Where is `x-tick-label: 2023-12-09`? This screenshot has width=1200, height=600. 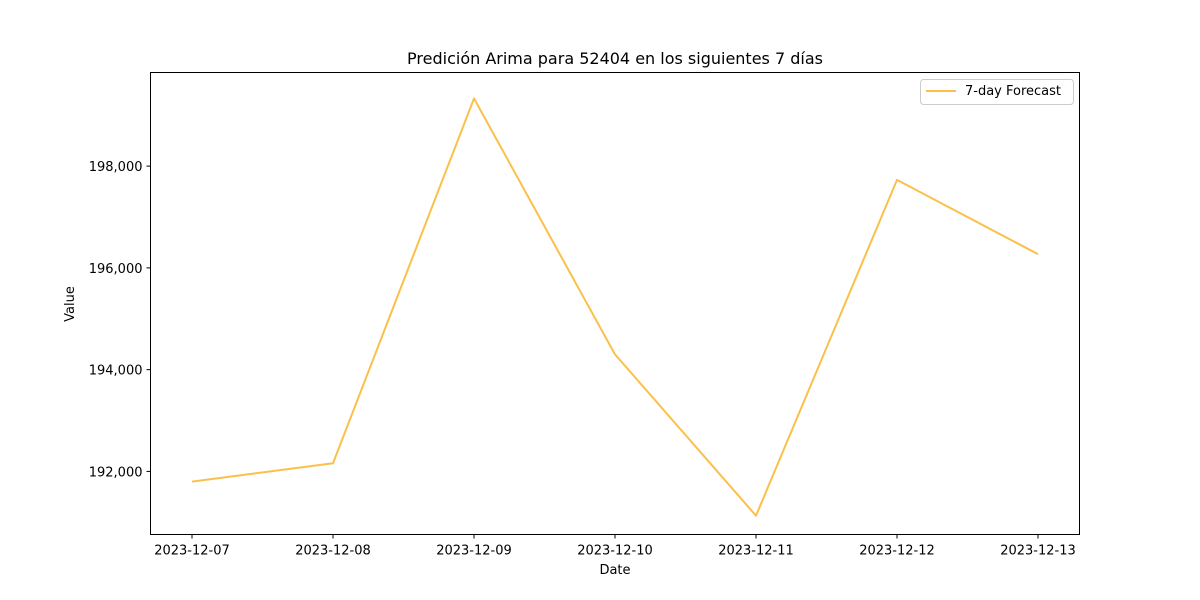 x-tick-label: 2023-12-09 is located at coordinates (474, 551).